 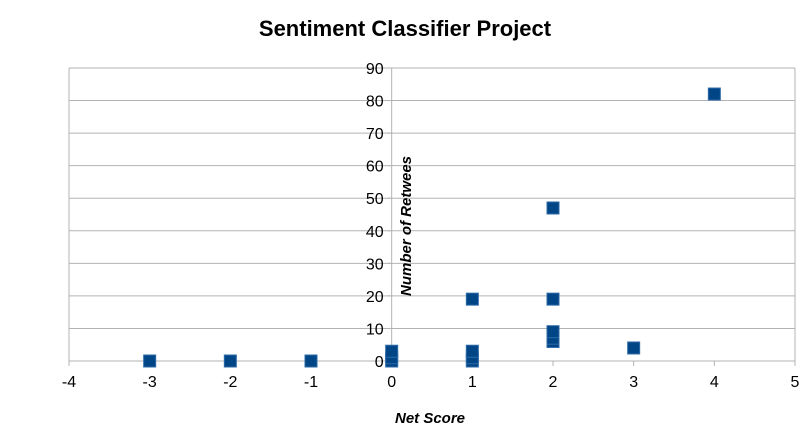 I want to click on x-tick-label: 3, so click(x=633, y=382).